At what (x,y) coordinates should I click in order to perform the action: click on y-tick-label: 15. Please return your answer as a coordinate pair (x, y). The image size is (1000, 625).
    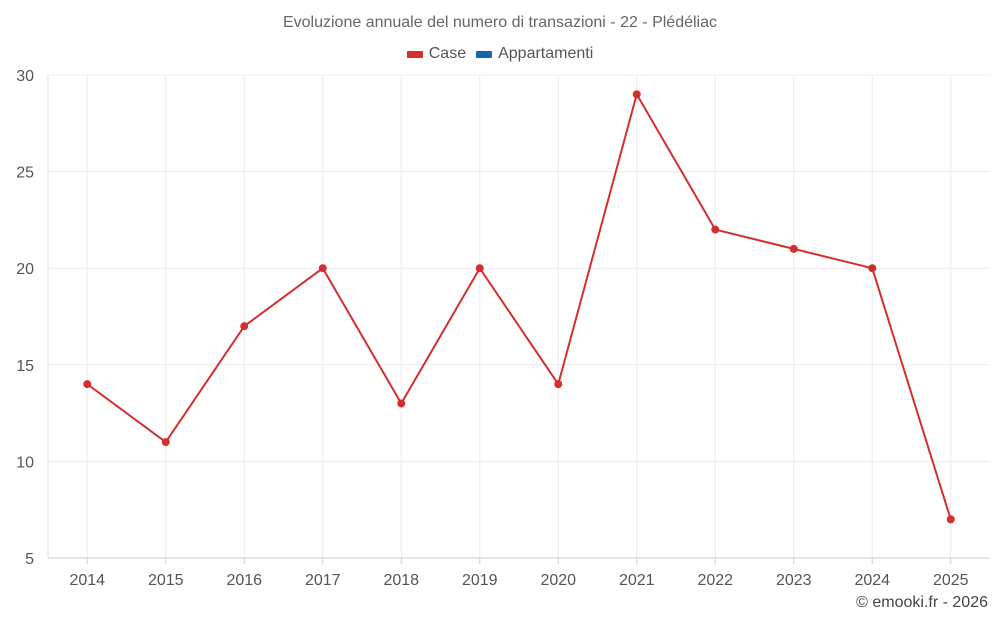
    Looking at the image, I should click on (25, 366).